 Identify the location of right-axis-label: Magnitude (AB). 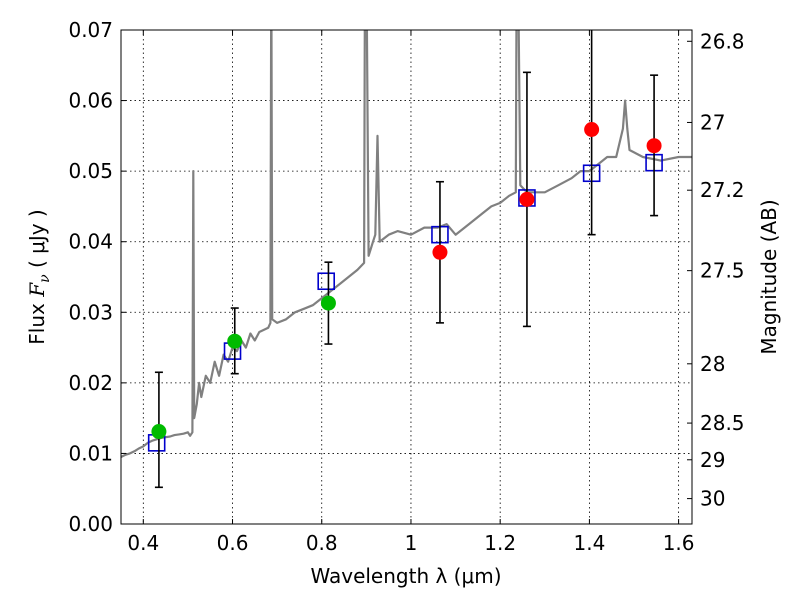
(769, 276).